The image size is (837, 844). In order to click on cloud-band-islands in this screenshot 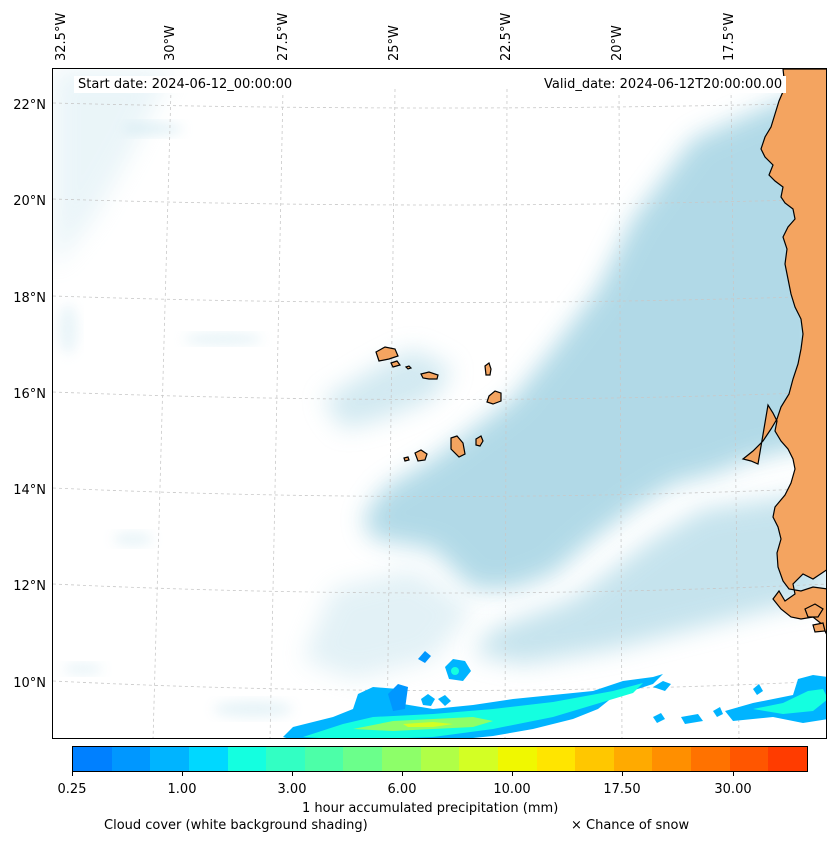, I will do `click(388, 389)`.